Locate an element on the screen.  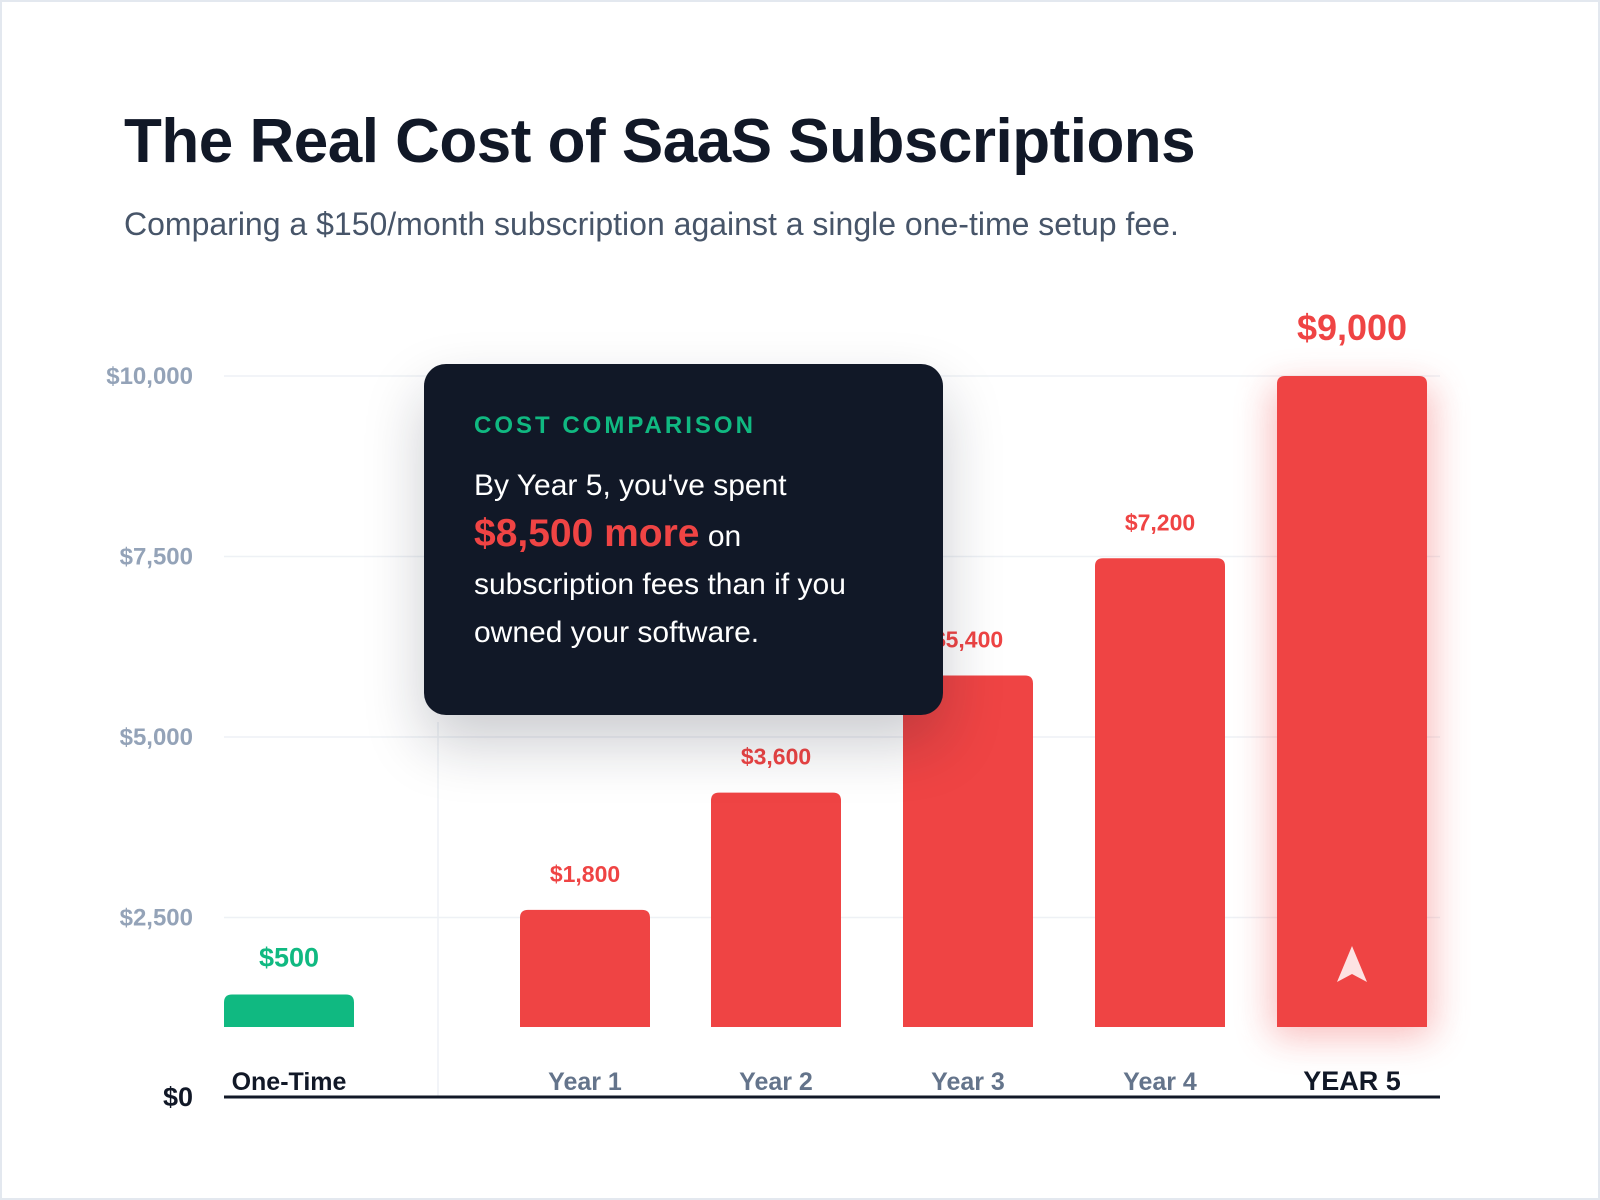
value-label: $1,800 is located at coordinates (585, 874).